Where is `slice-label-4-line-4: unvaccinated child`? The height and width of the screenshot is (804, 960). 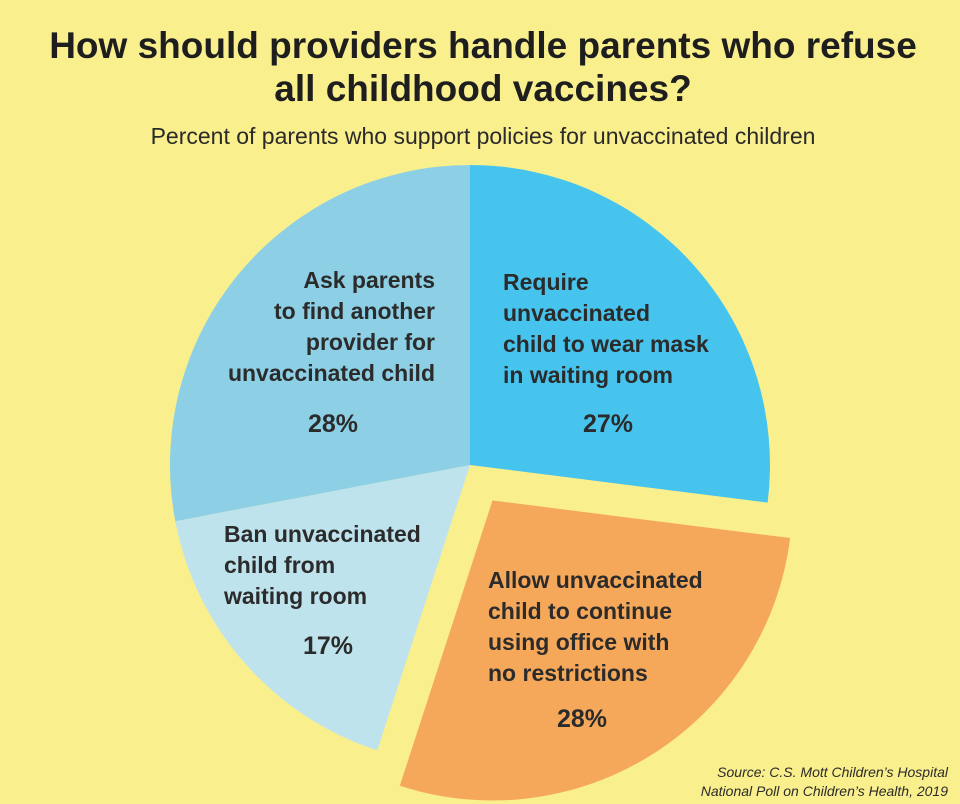
slice-label-4-line-4: unvaccinated child is located at coordinates (331, 373).